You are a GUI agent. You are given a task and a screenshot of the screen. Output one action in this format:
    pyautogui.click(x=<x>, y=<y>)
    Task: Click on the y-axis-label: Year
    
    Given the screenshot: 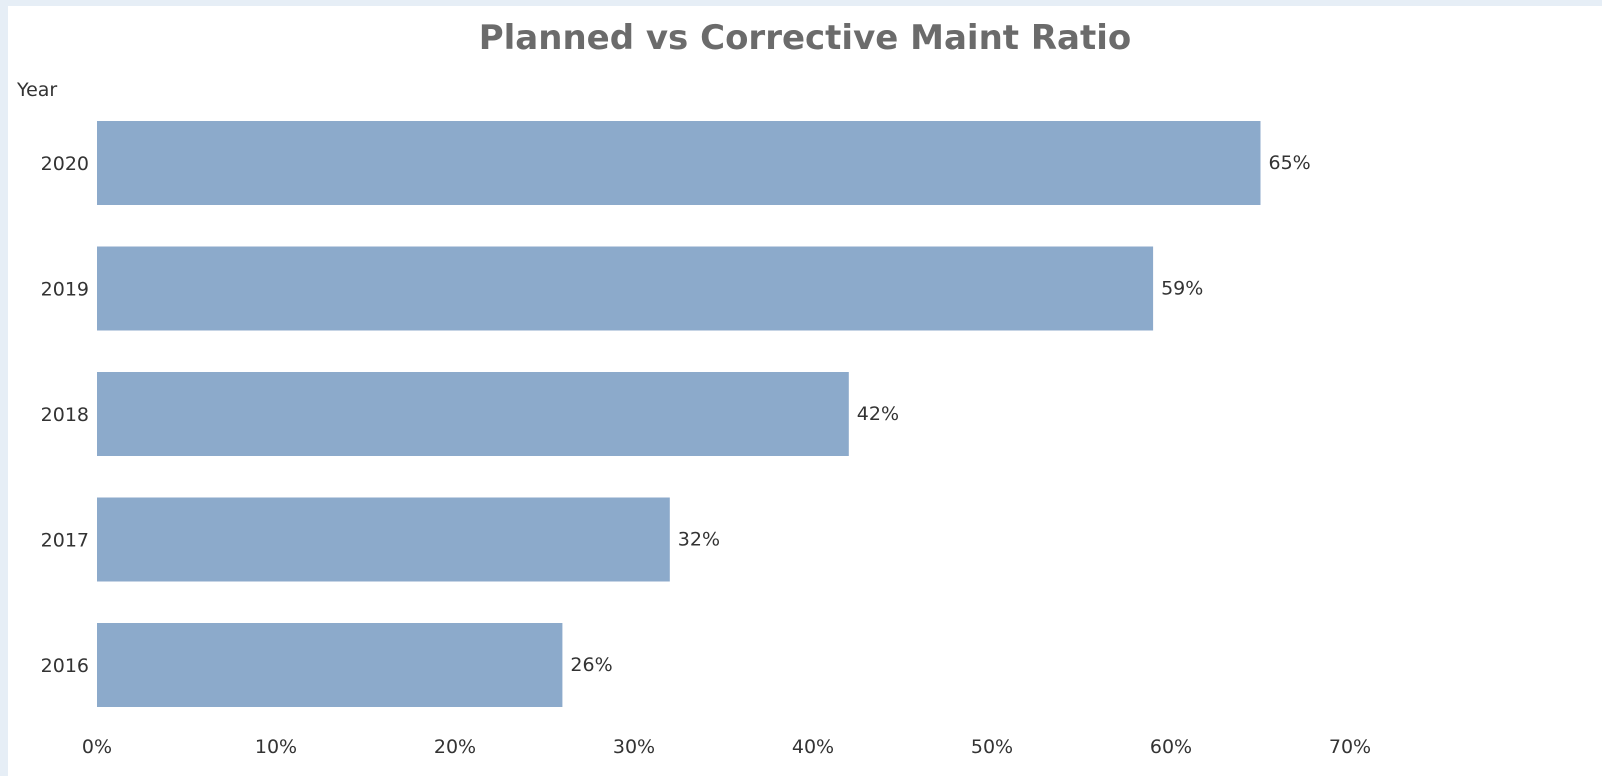 What is the action you would take?
    pyautogui.click(x=37, y=90)
    